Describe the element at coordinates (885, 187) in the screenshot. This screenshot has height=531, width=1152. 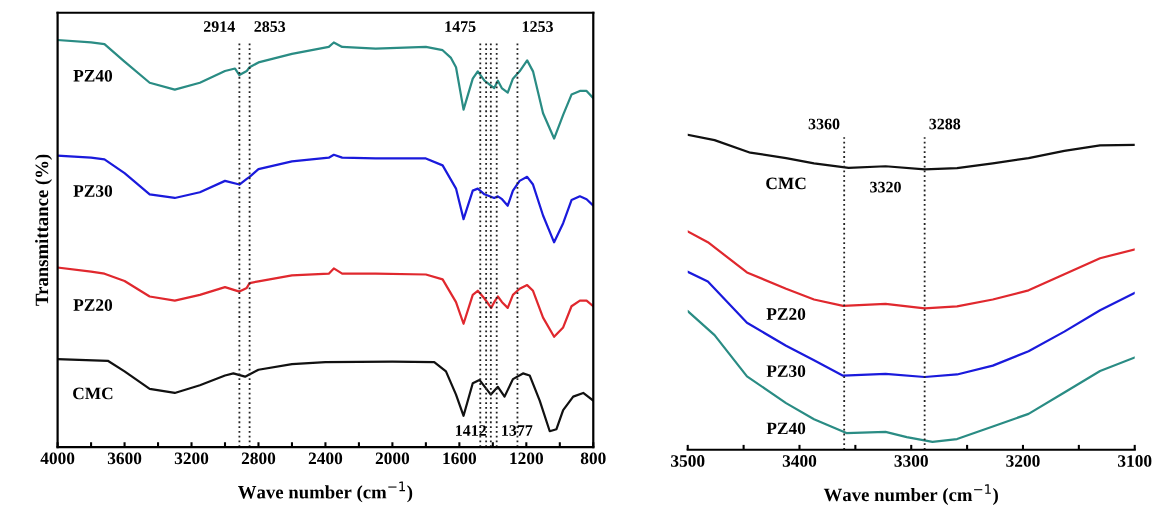
I see `annotation: 3320` at that location.